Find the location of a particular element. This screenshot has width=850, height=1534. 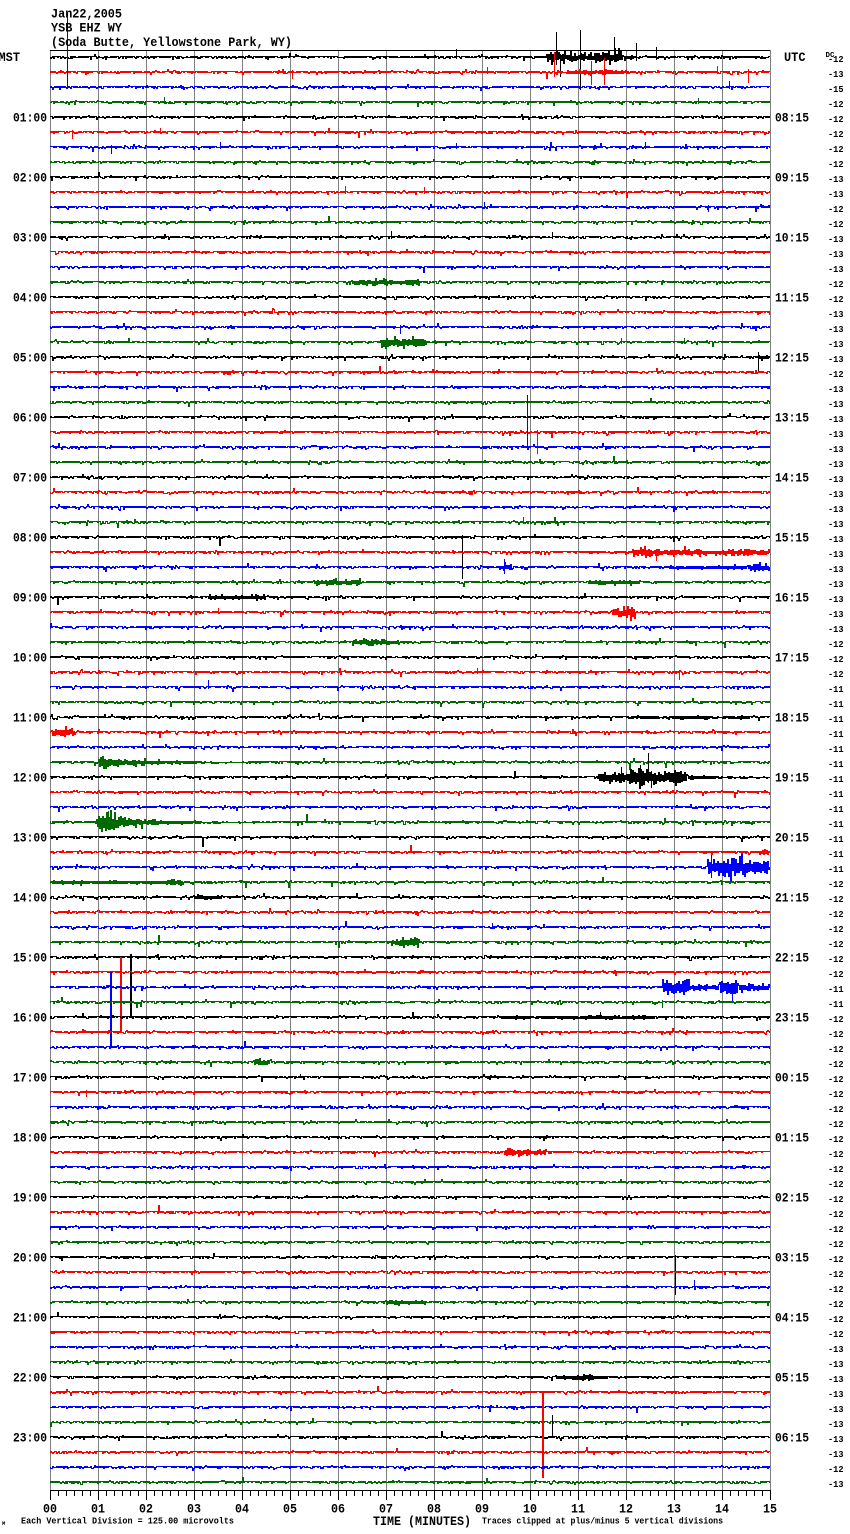

svg-text: 18:00 is located at coordinates (30, 1139).